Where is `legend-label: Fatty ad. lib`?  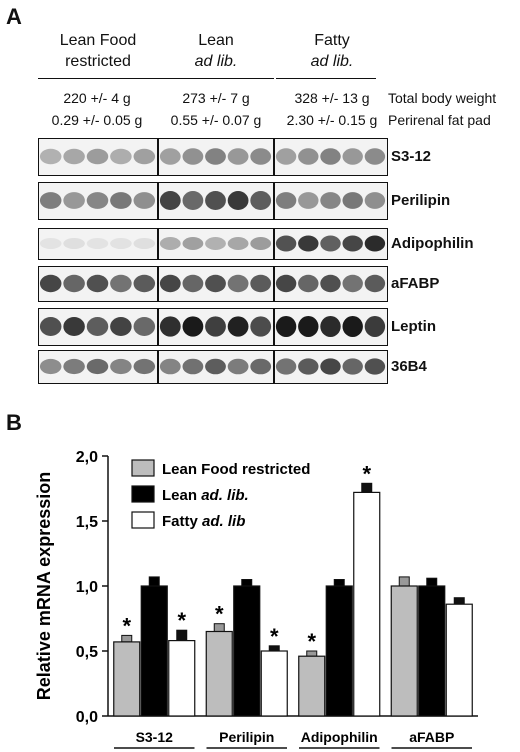 legend-label: Fatty ad. lib is located at coordinates (203, 521).